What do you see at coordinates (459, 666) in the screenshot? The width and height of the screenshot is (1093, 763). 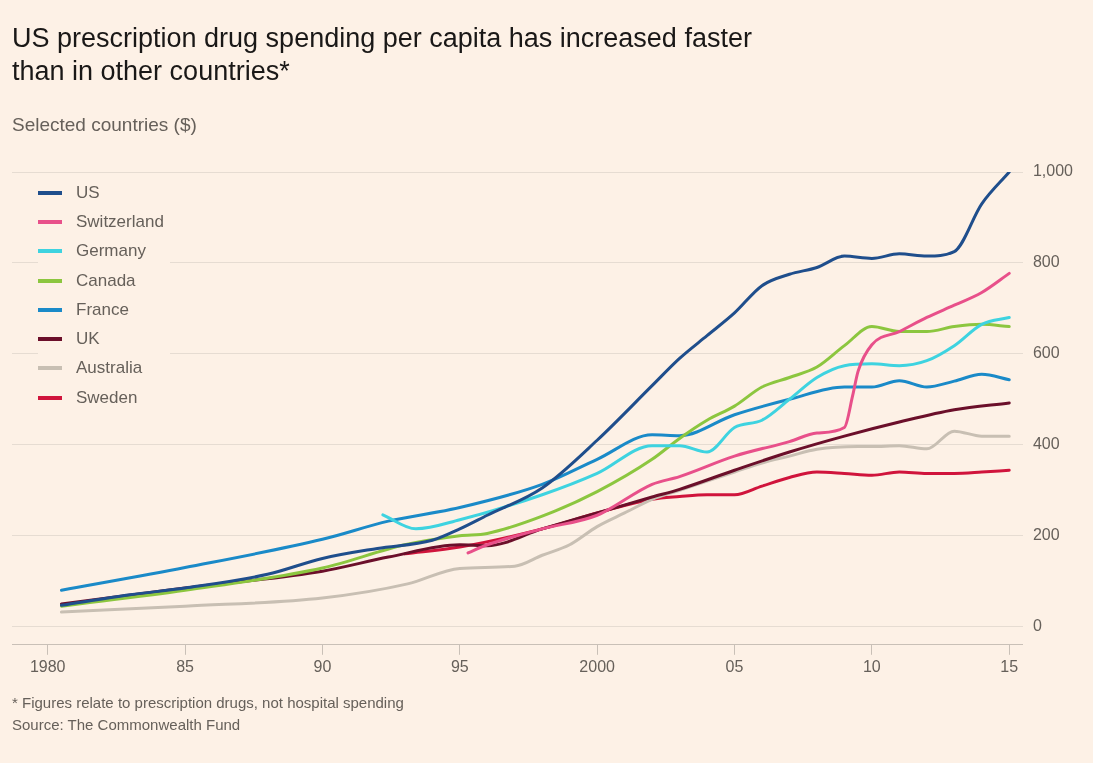 I see `x-tick-label: 95` at bounding box center [459, 666].